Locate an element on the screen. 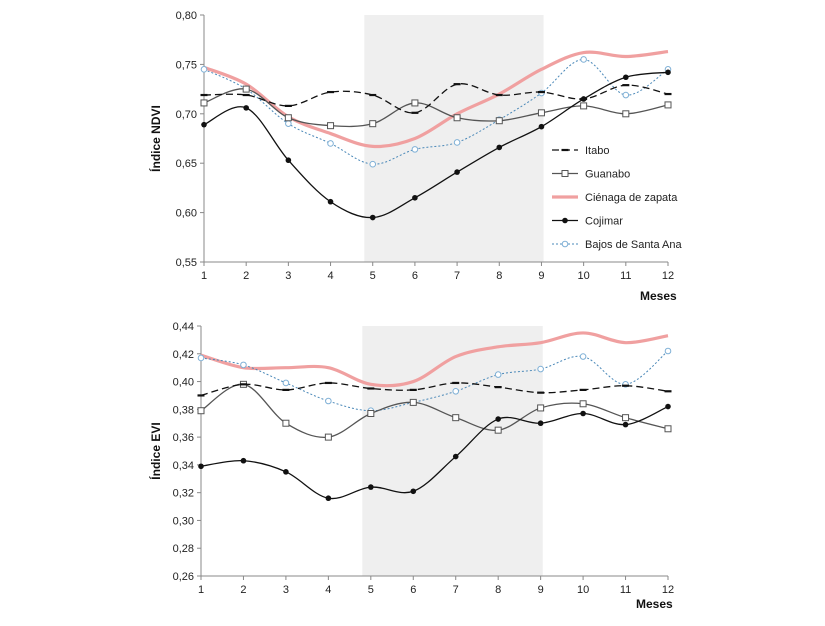 The height and width of the screenshot is (626, 825). series-line-bajos-de-santa-ana is located at coordinates (434, 381).